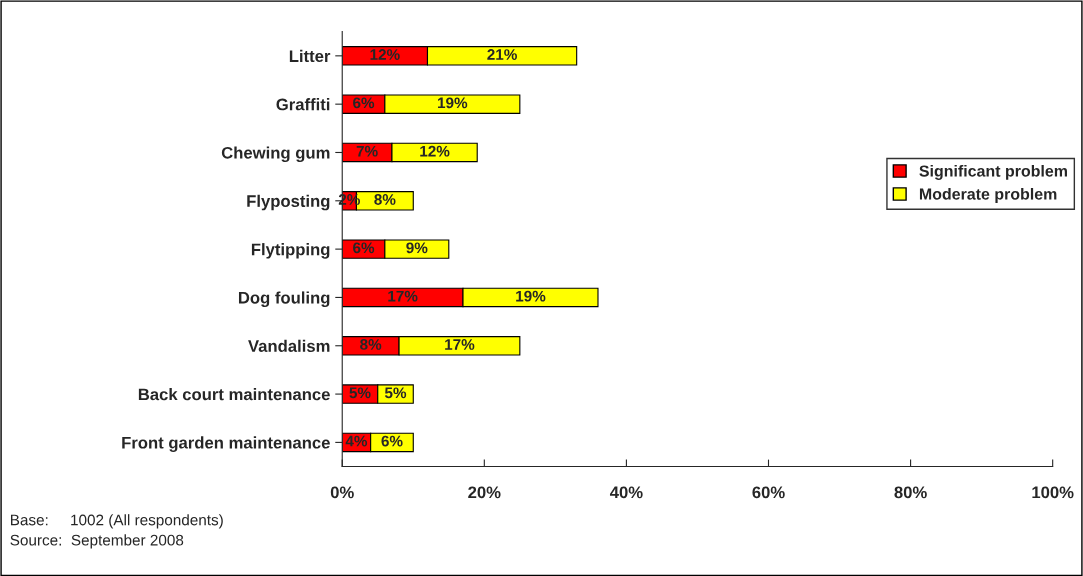 This screenshot has height=576, width=1083. What do you see at coordinates (988, 195) in the screenshot?
I see `legend-label: Moderate problem` at bounding box center [988, 195].